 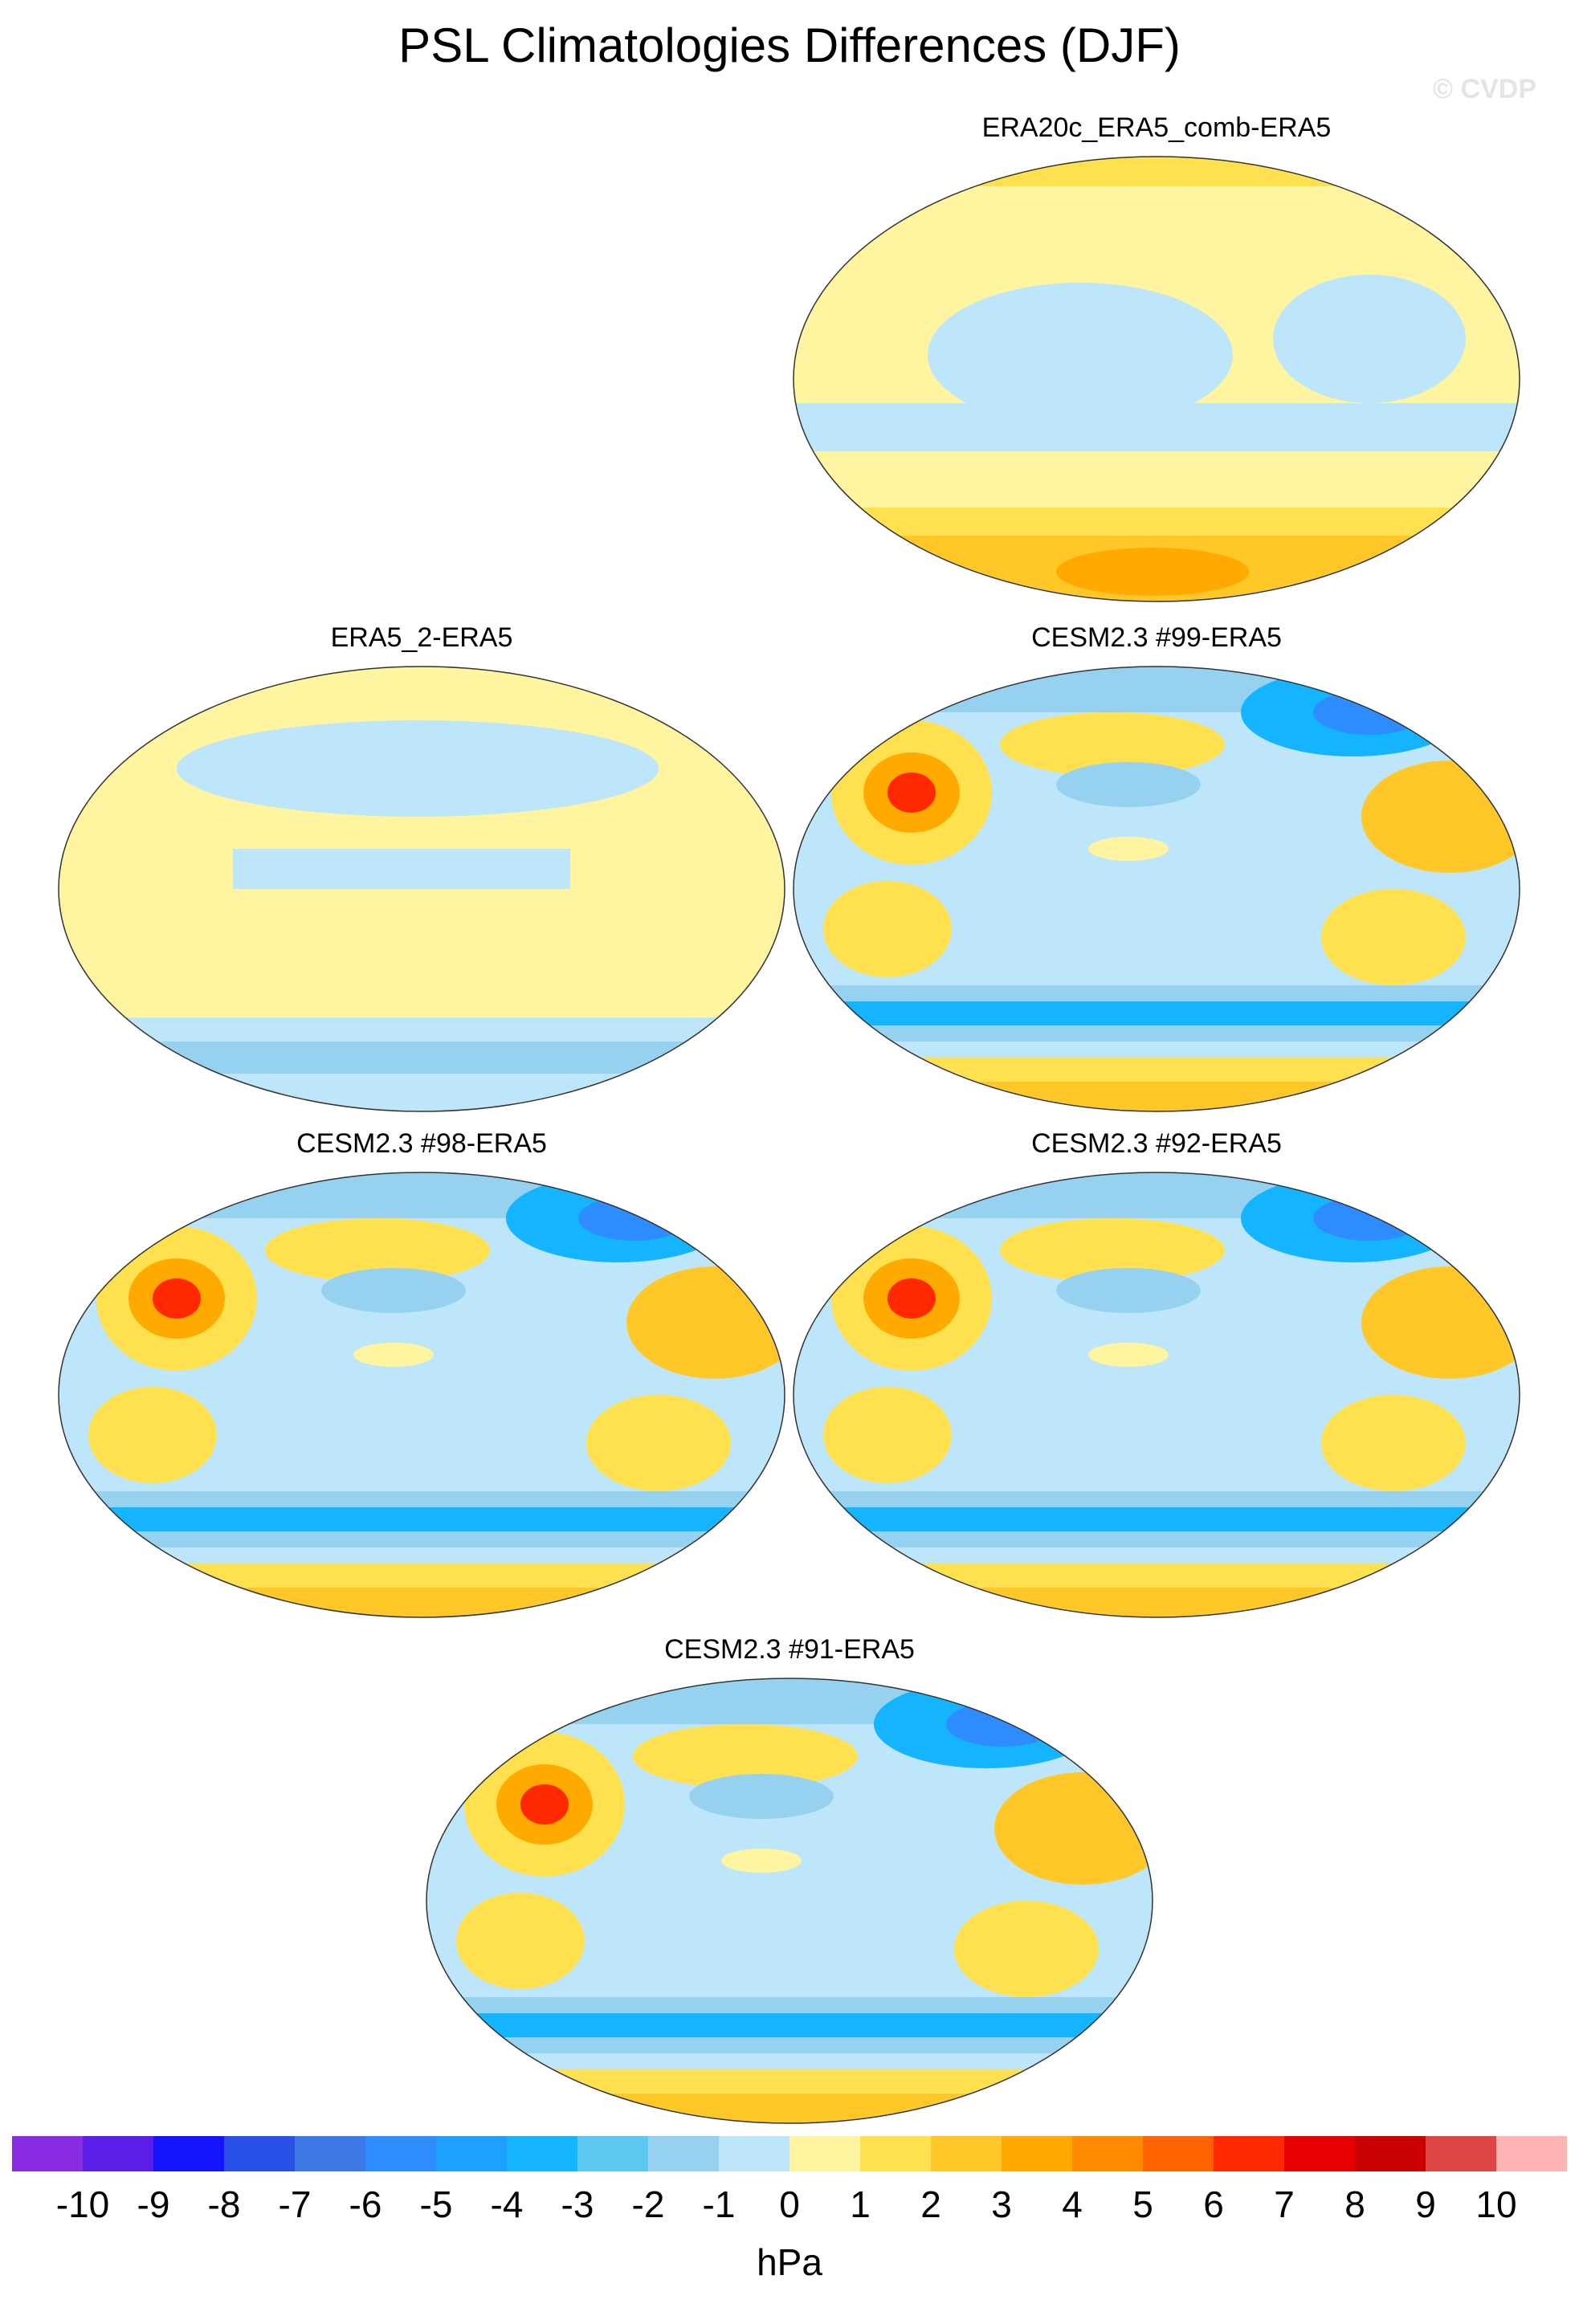 What do you see at coordinates (82, 2204) in the screenshot?
I see `colorbar-tick-label: -10` at bounding box center [82, 2204].